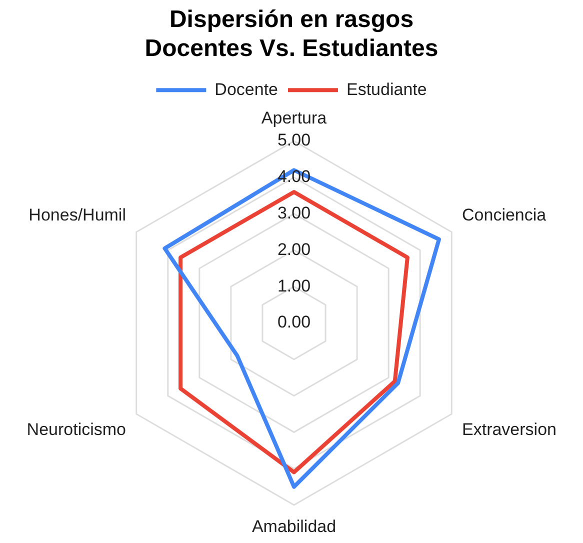 This screenshot has width=583, height=543. I want to click on spoke-label: Neuroticismo, so click(76, 429).